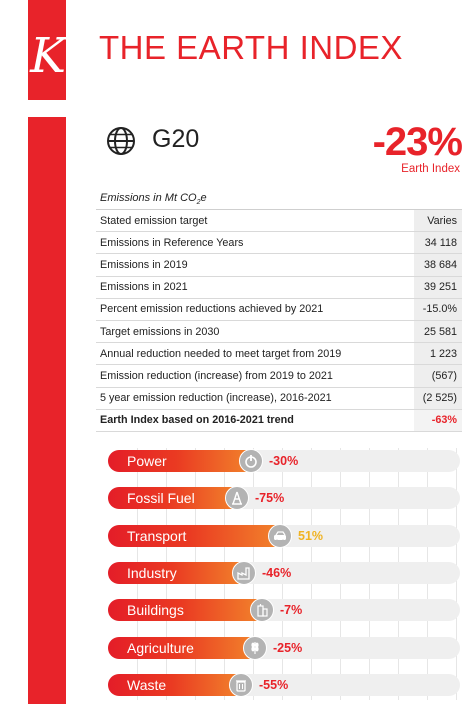  I want to click on table-row: Stated emission target Varies, so click(279, 221).